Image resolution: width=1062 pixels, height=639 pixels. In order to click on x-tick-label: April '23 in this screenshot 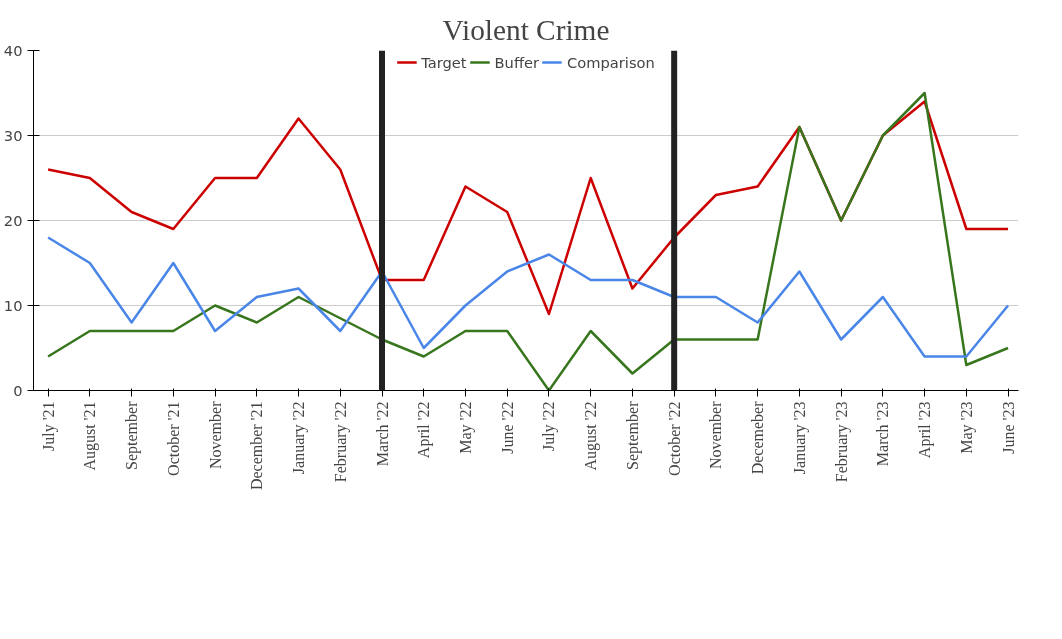, I will do `click(925, 430)`.